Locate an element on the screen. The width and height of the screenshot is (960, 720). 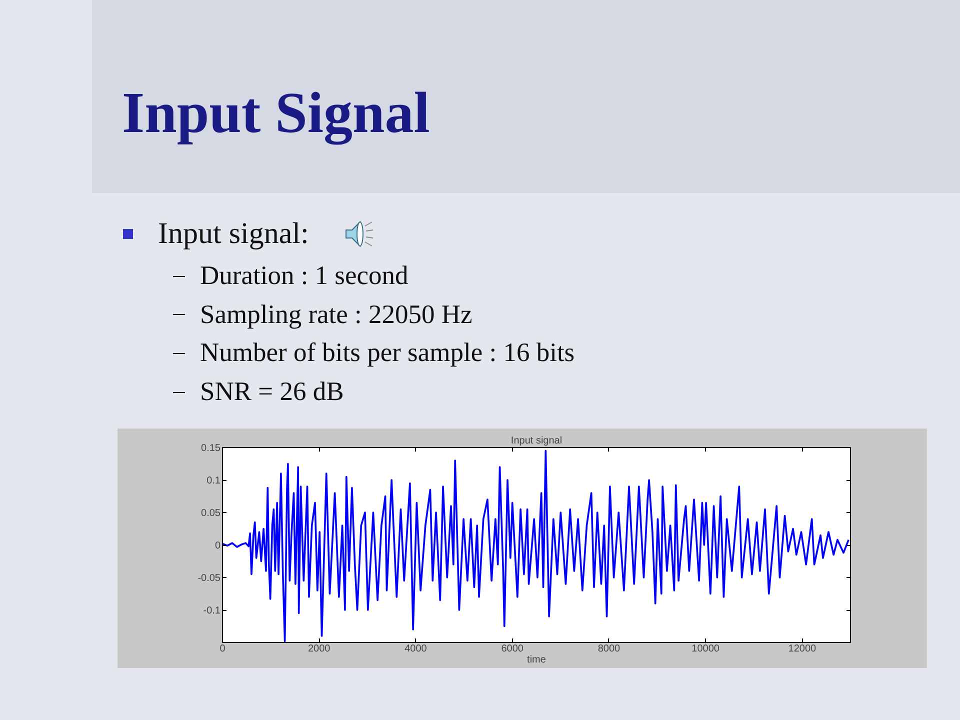
text: Sampling rate : 22050 Hz is located at coordinates (336, 313).